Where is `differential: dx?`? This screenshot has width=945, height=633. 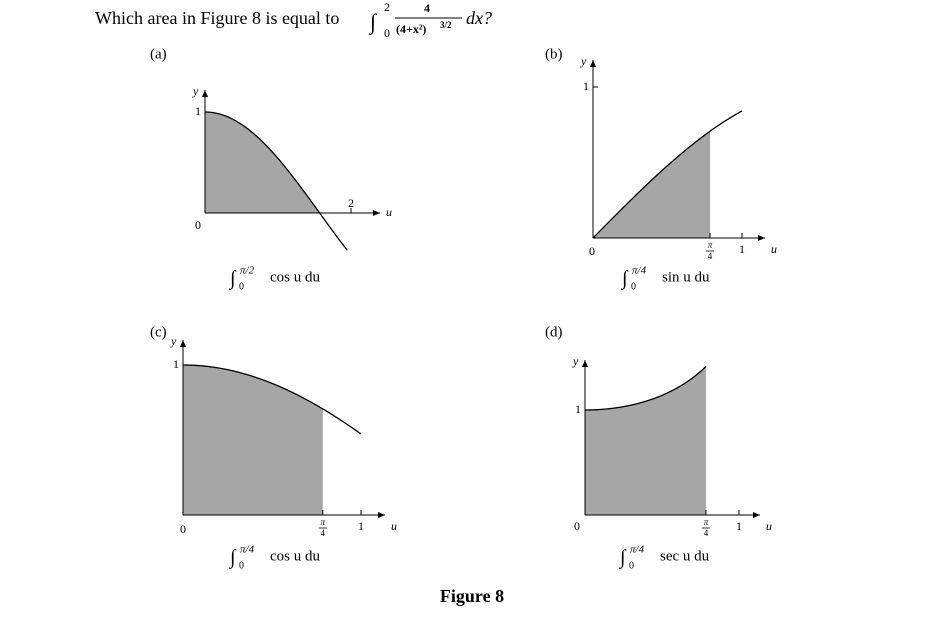 differential: dx? is located at coordinates (479, 18).